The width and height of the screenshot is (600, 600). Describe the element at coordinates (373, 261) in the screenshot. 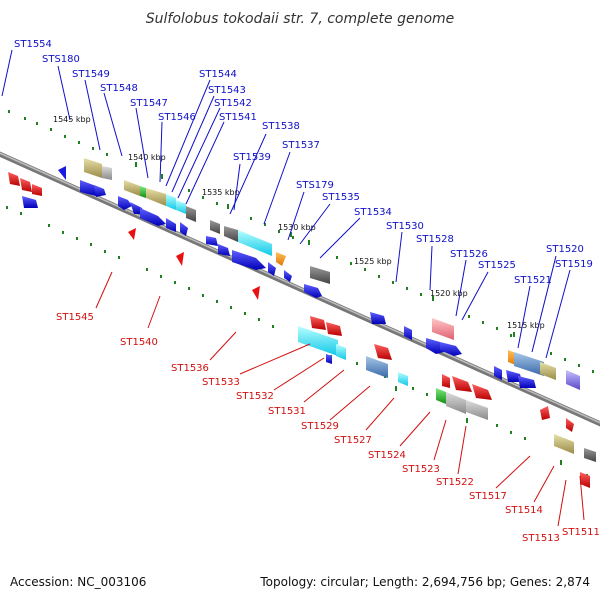

I see `scale-mark-1525: 1525 kbp` at that location.